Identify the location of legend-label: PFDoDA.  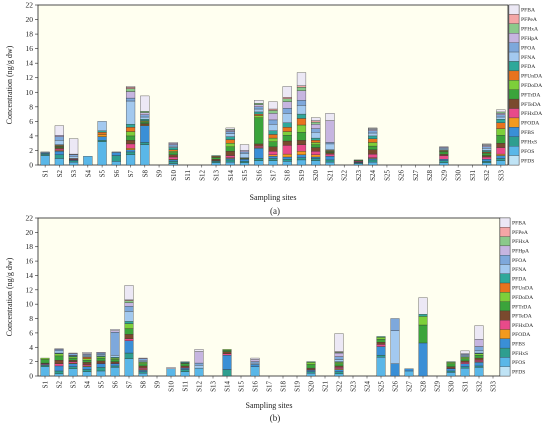
(522, 298).